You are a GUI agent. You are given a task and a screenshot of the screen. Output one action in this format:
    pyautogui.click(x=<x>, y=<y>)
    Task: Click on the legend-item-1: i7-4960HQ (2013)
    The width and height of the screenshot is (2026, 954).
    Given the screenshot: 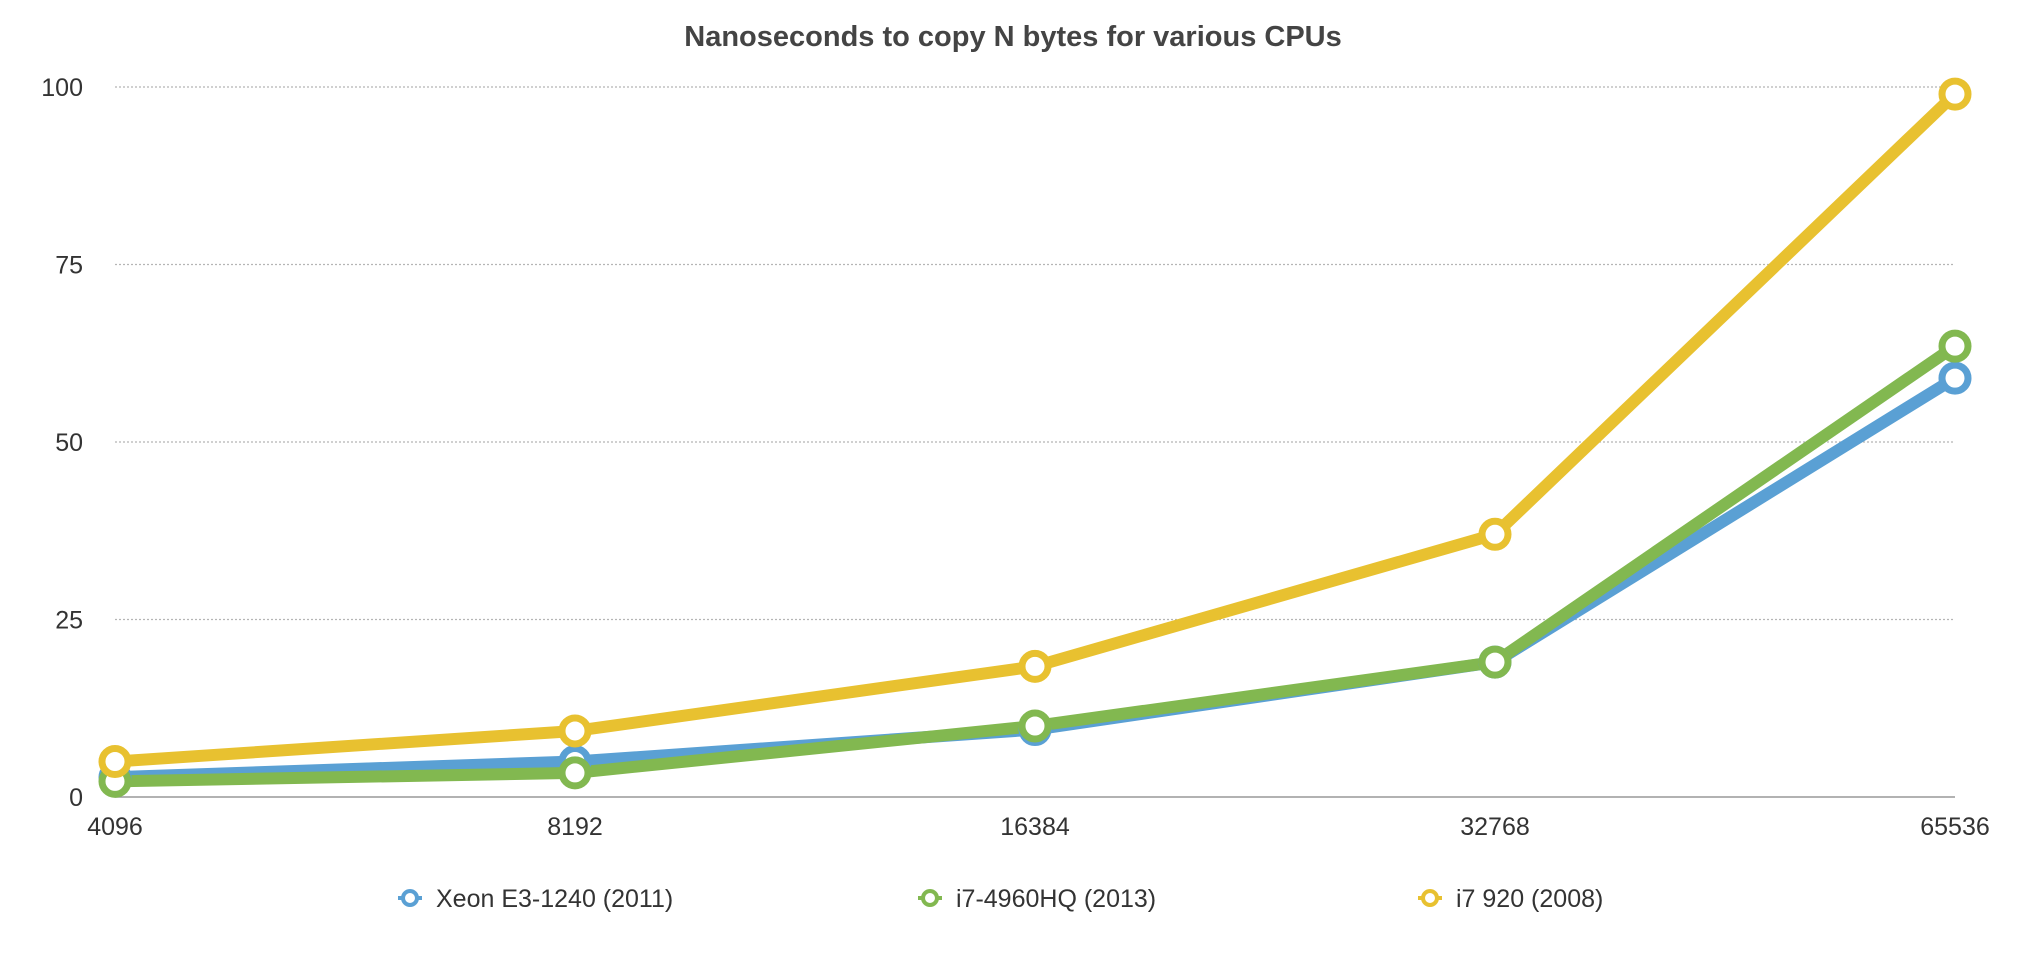 What is the action you would take?
    pyautogui.click(x=1037, y=899)
    